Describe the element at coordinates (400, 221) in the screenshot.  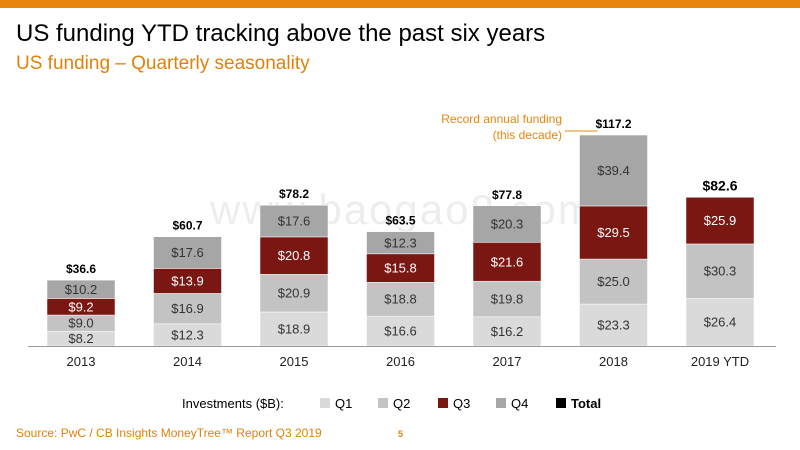
I see `total-label: $63.5` at that location.